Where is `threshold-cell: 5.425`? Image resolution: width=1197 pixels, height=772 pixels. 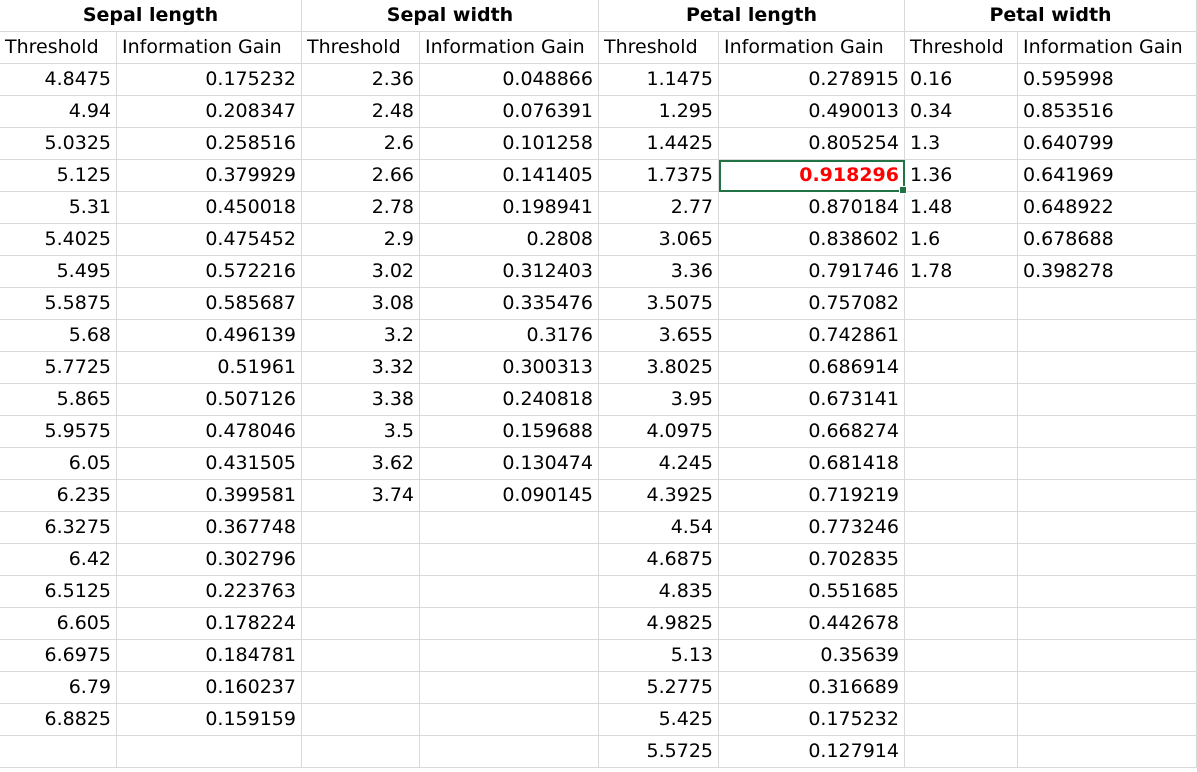
threshold-cell: 5.425 is located at coordinates (659, 720).